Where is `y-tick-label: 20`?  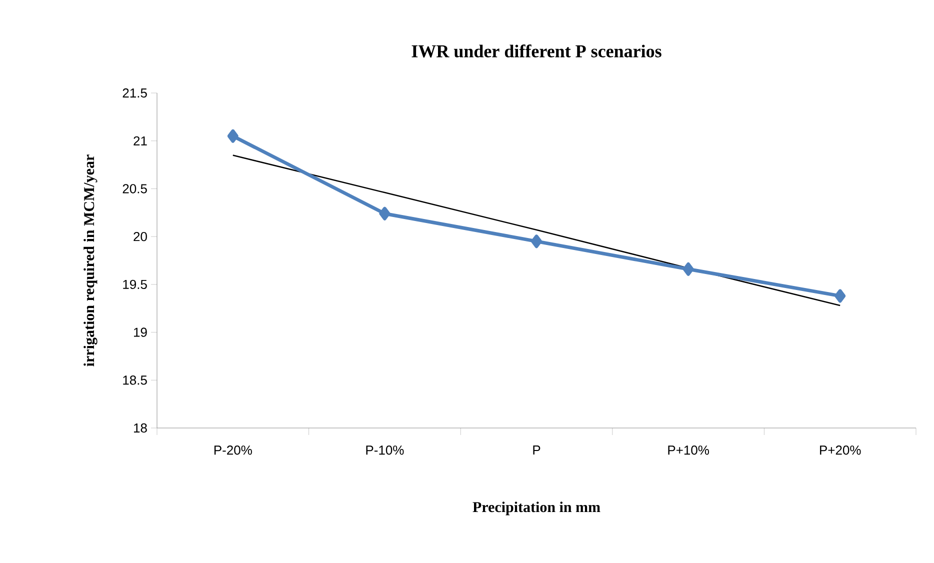 y-tick-label: 20 is located at coordinates (140, 237).